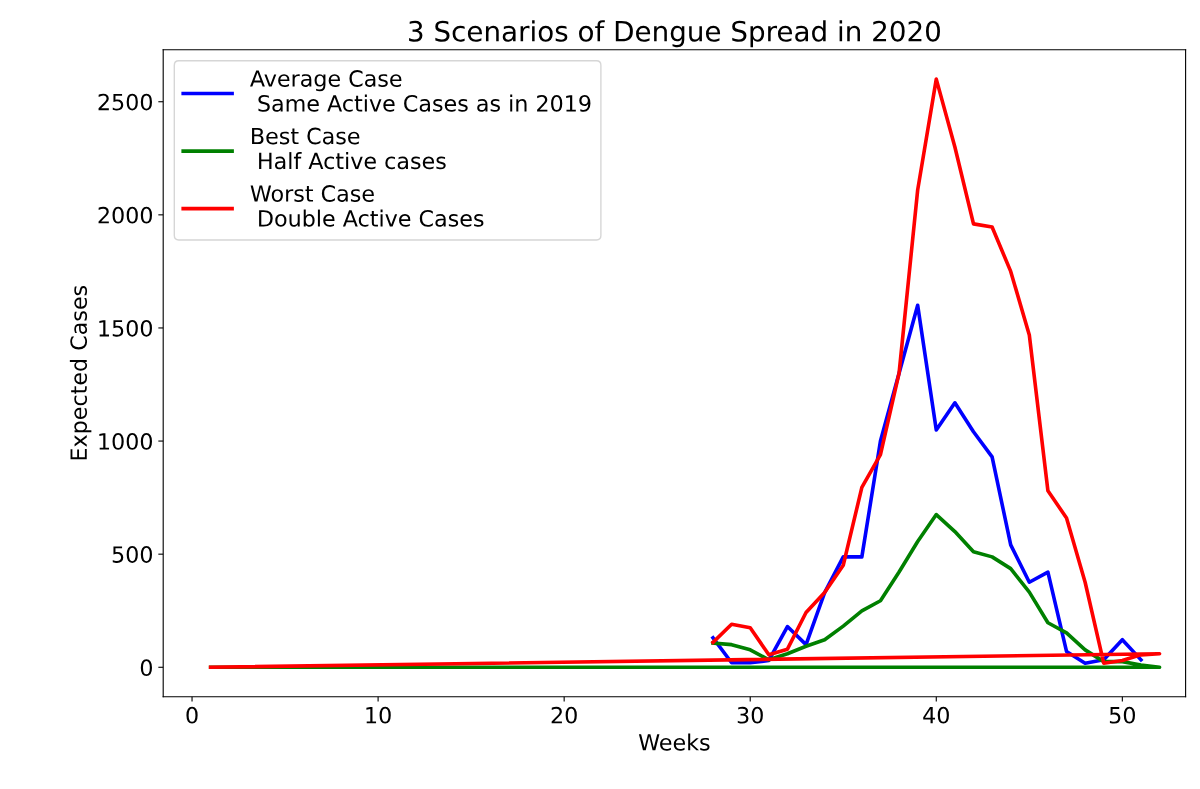  What do you see at coordinates (378, 715) in the screenshot?
I see `x-tick-label: 10` at bounding box center [378, 715].